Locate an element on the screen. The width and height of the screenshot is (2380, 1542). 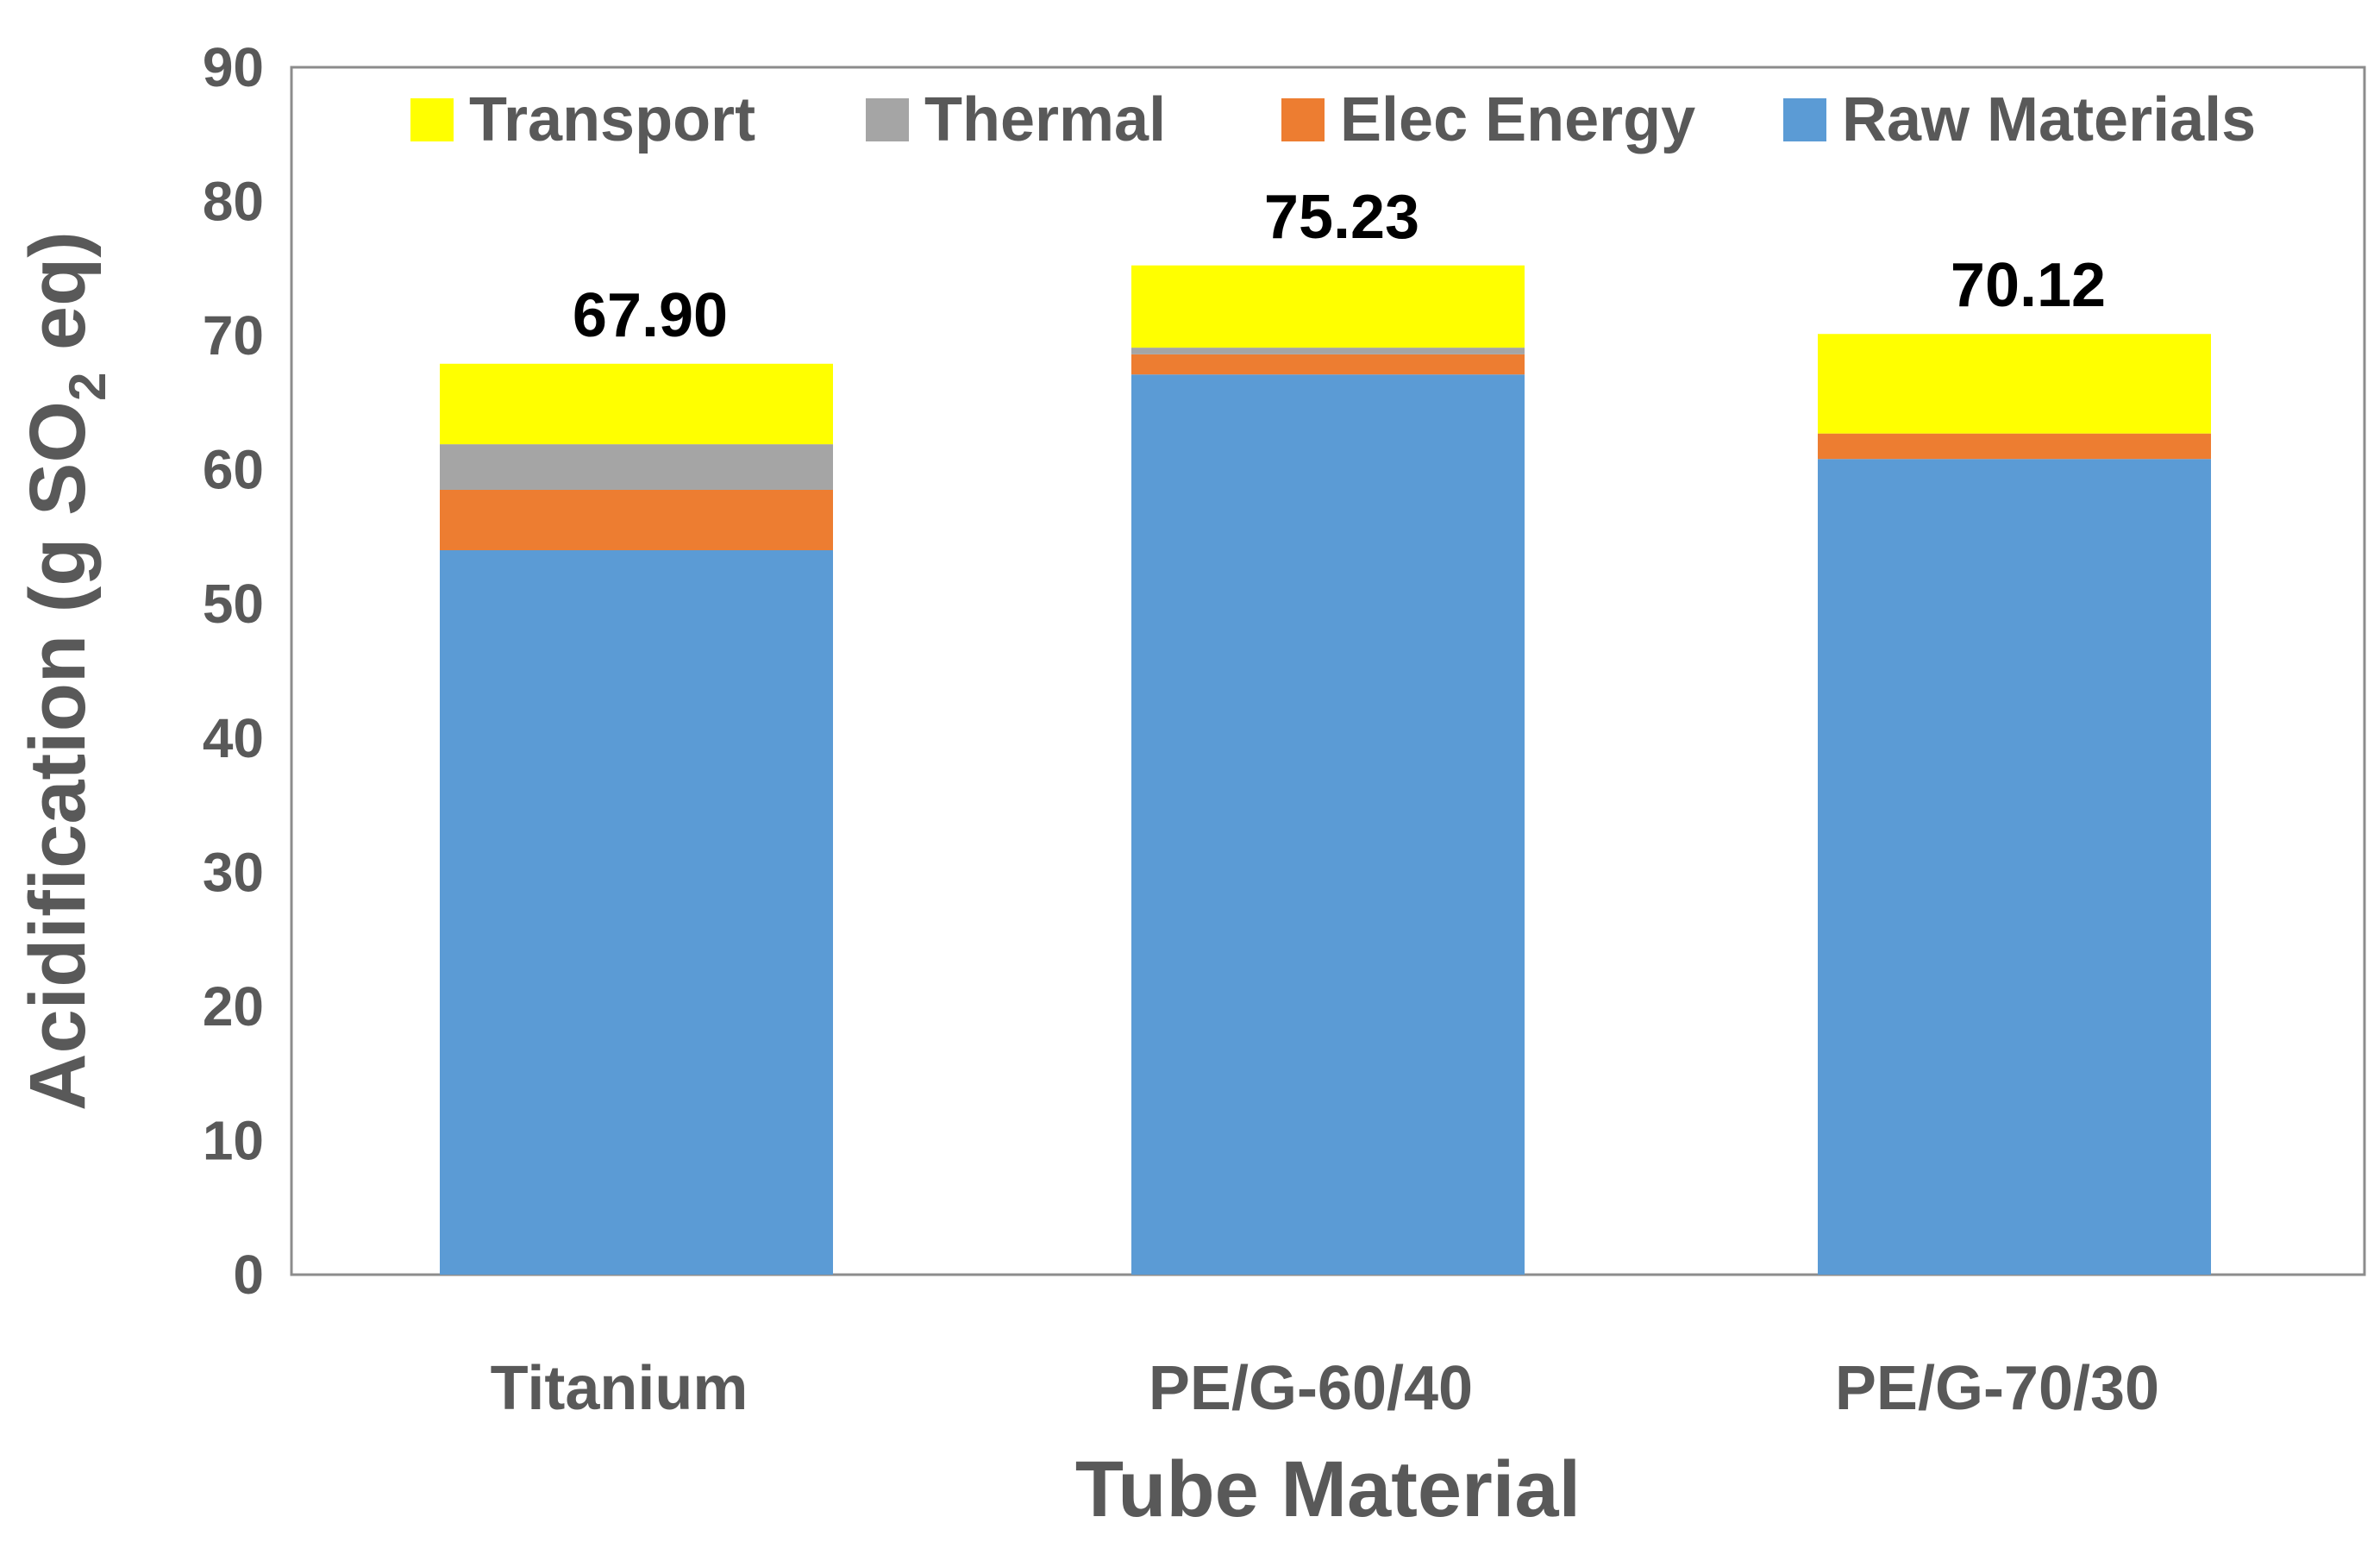
legend-label-elec-energy: Elec Energy is located at coordinates (1518, 119).